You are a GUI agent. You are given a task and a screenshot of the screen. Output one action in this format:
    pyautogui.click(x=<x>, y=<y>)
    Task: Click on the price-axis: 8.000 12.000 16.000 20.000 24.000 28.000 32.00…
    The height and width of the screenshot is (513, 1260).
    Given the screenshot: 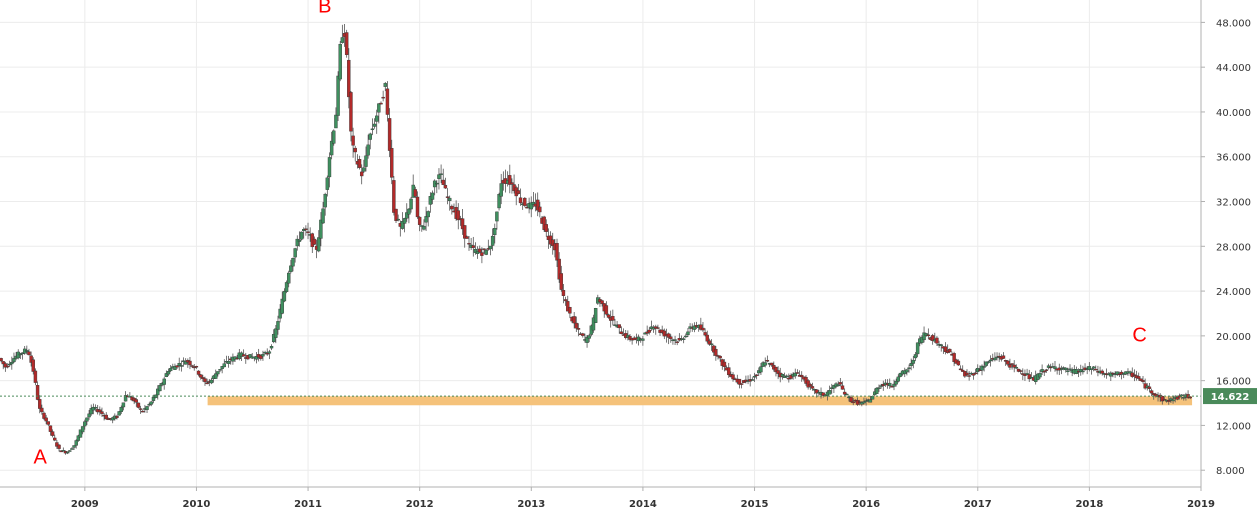 What is the action you would take?
    pyautogui.click(x=1225, y=243)
    